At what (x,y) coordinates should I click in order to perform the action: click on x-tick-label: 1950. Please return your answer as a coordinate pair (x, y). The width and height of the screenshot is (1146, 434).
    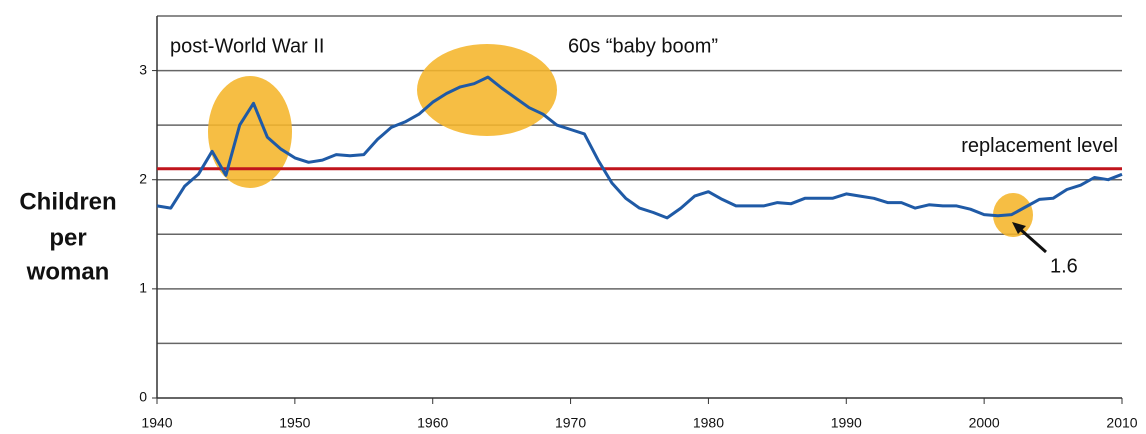
    Looking at the image, I should click on (294, 423).